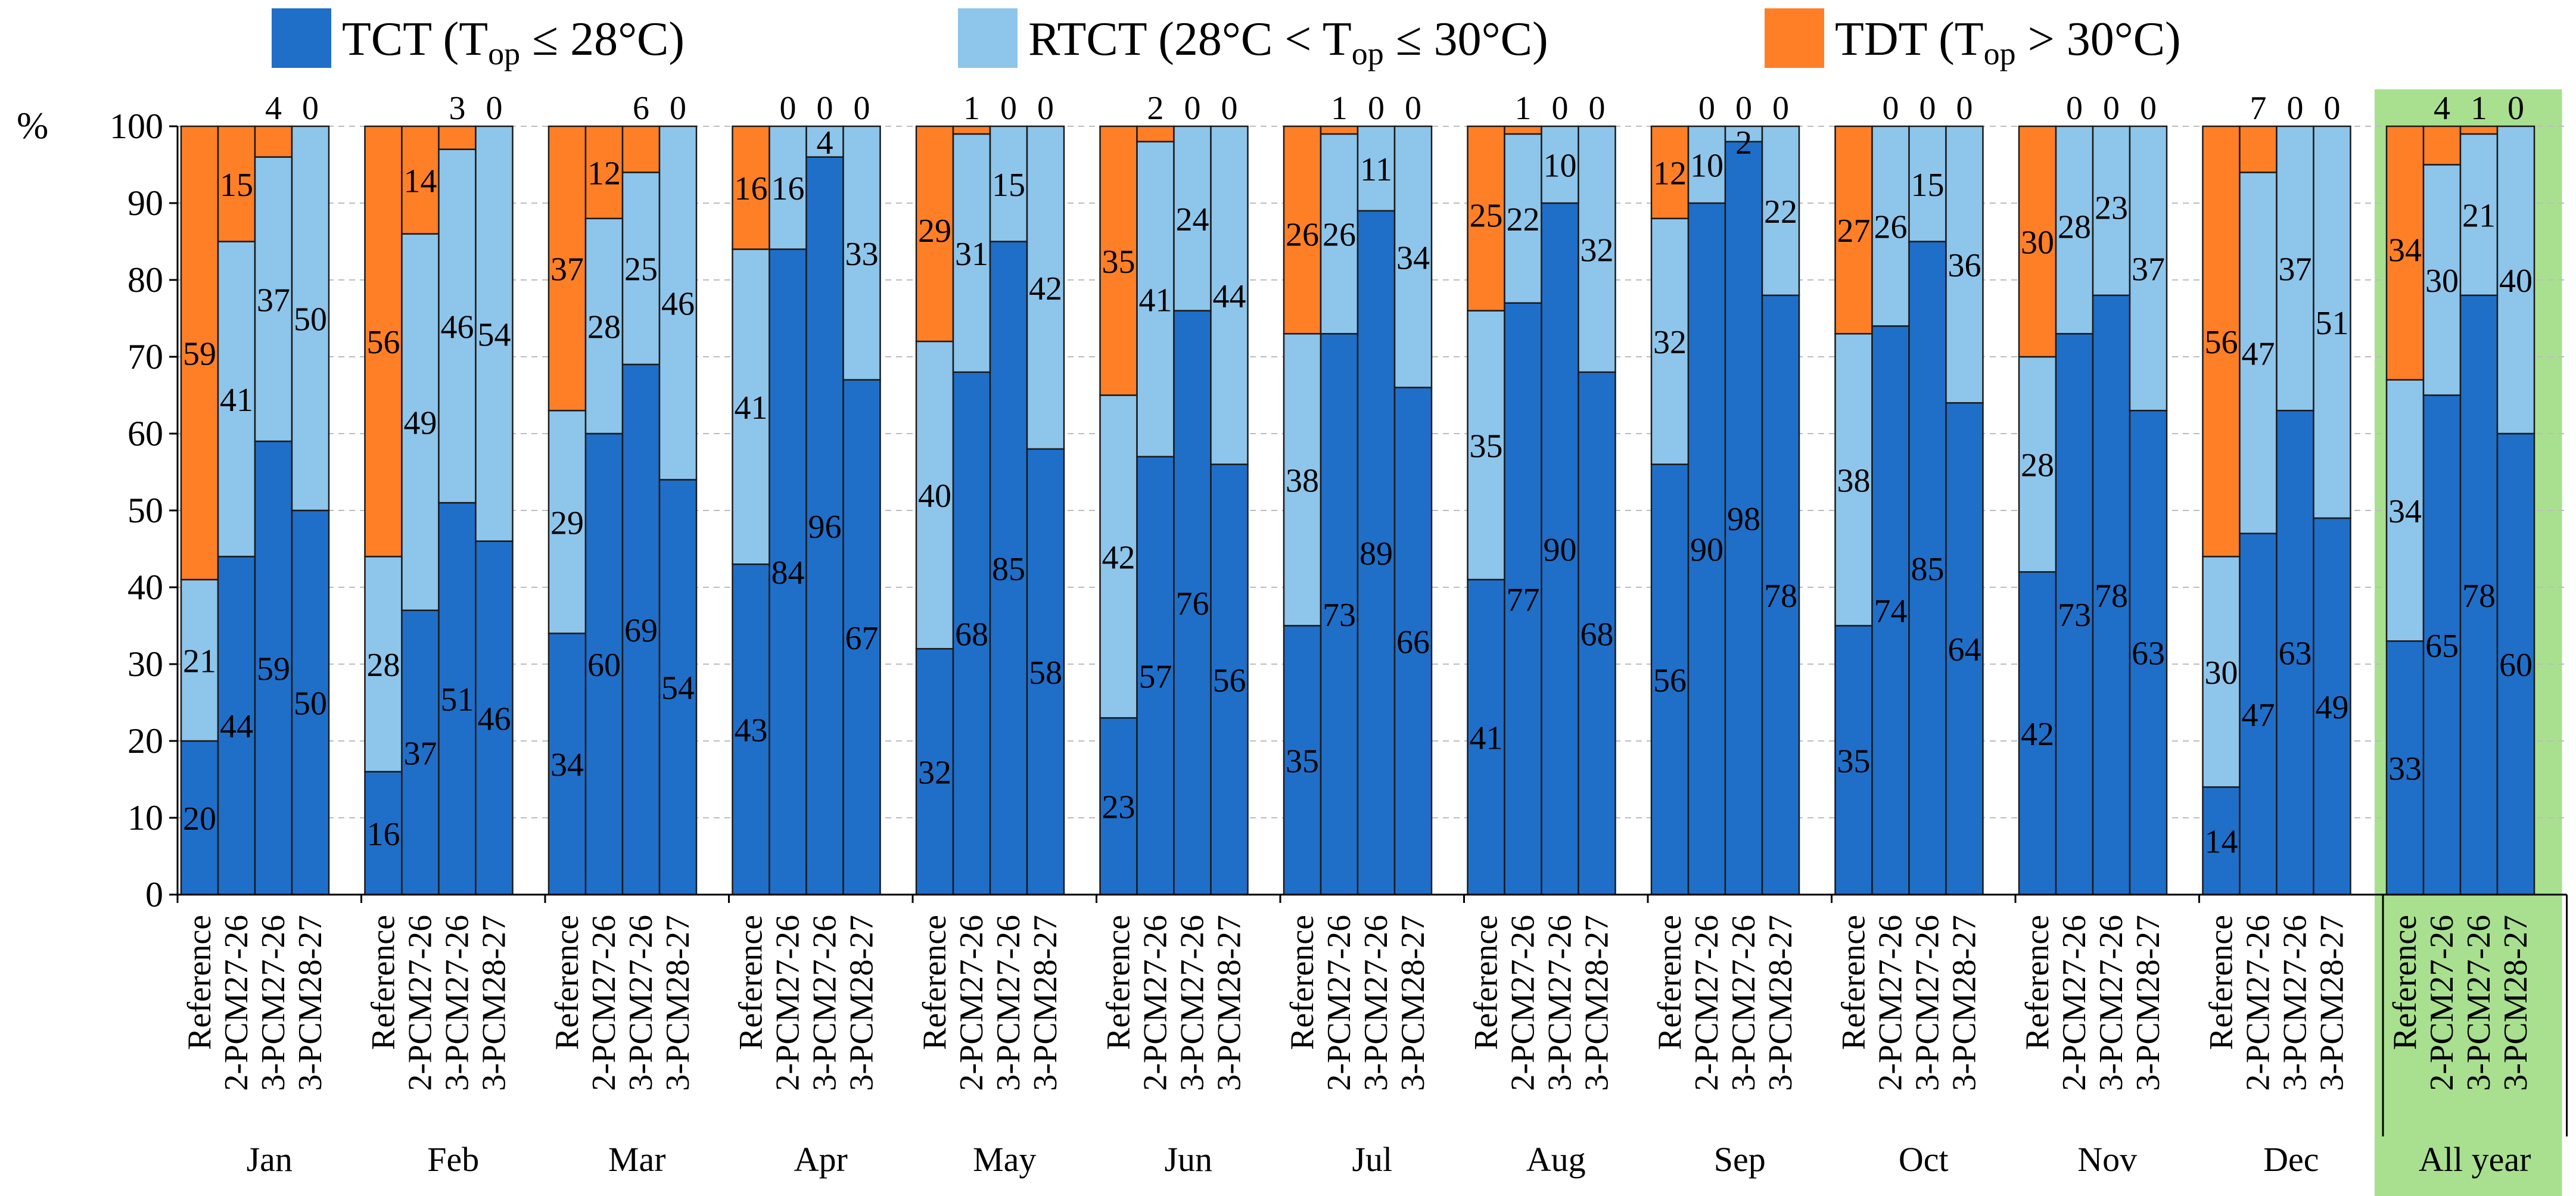 The width and height of the screenshot is (2576, 1196). Describe the element at coordinates (1924, 1159) in the screenshot. I see `group-label: Oct` at that location.